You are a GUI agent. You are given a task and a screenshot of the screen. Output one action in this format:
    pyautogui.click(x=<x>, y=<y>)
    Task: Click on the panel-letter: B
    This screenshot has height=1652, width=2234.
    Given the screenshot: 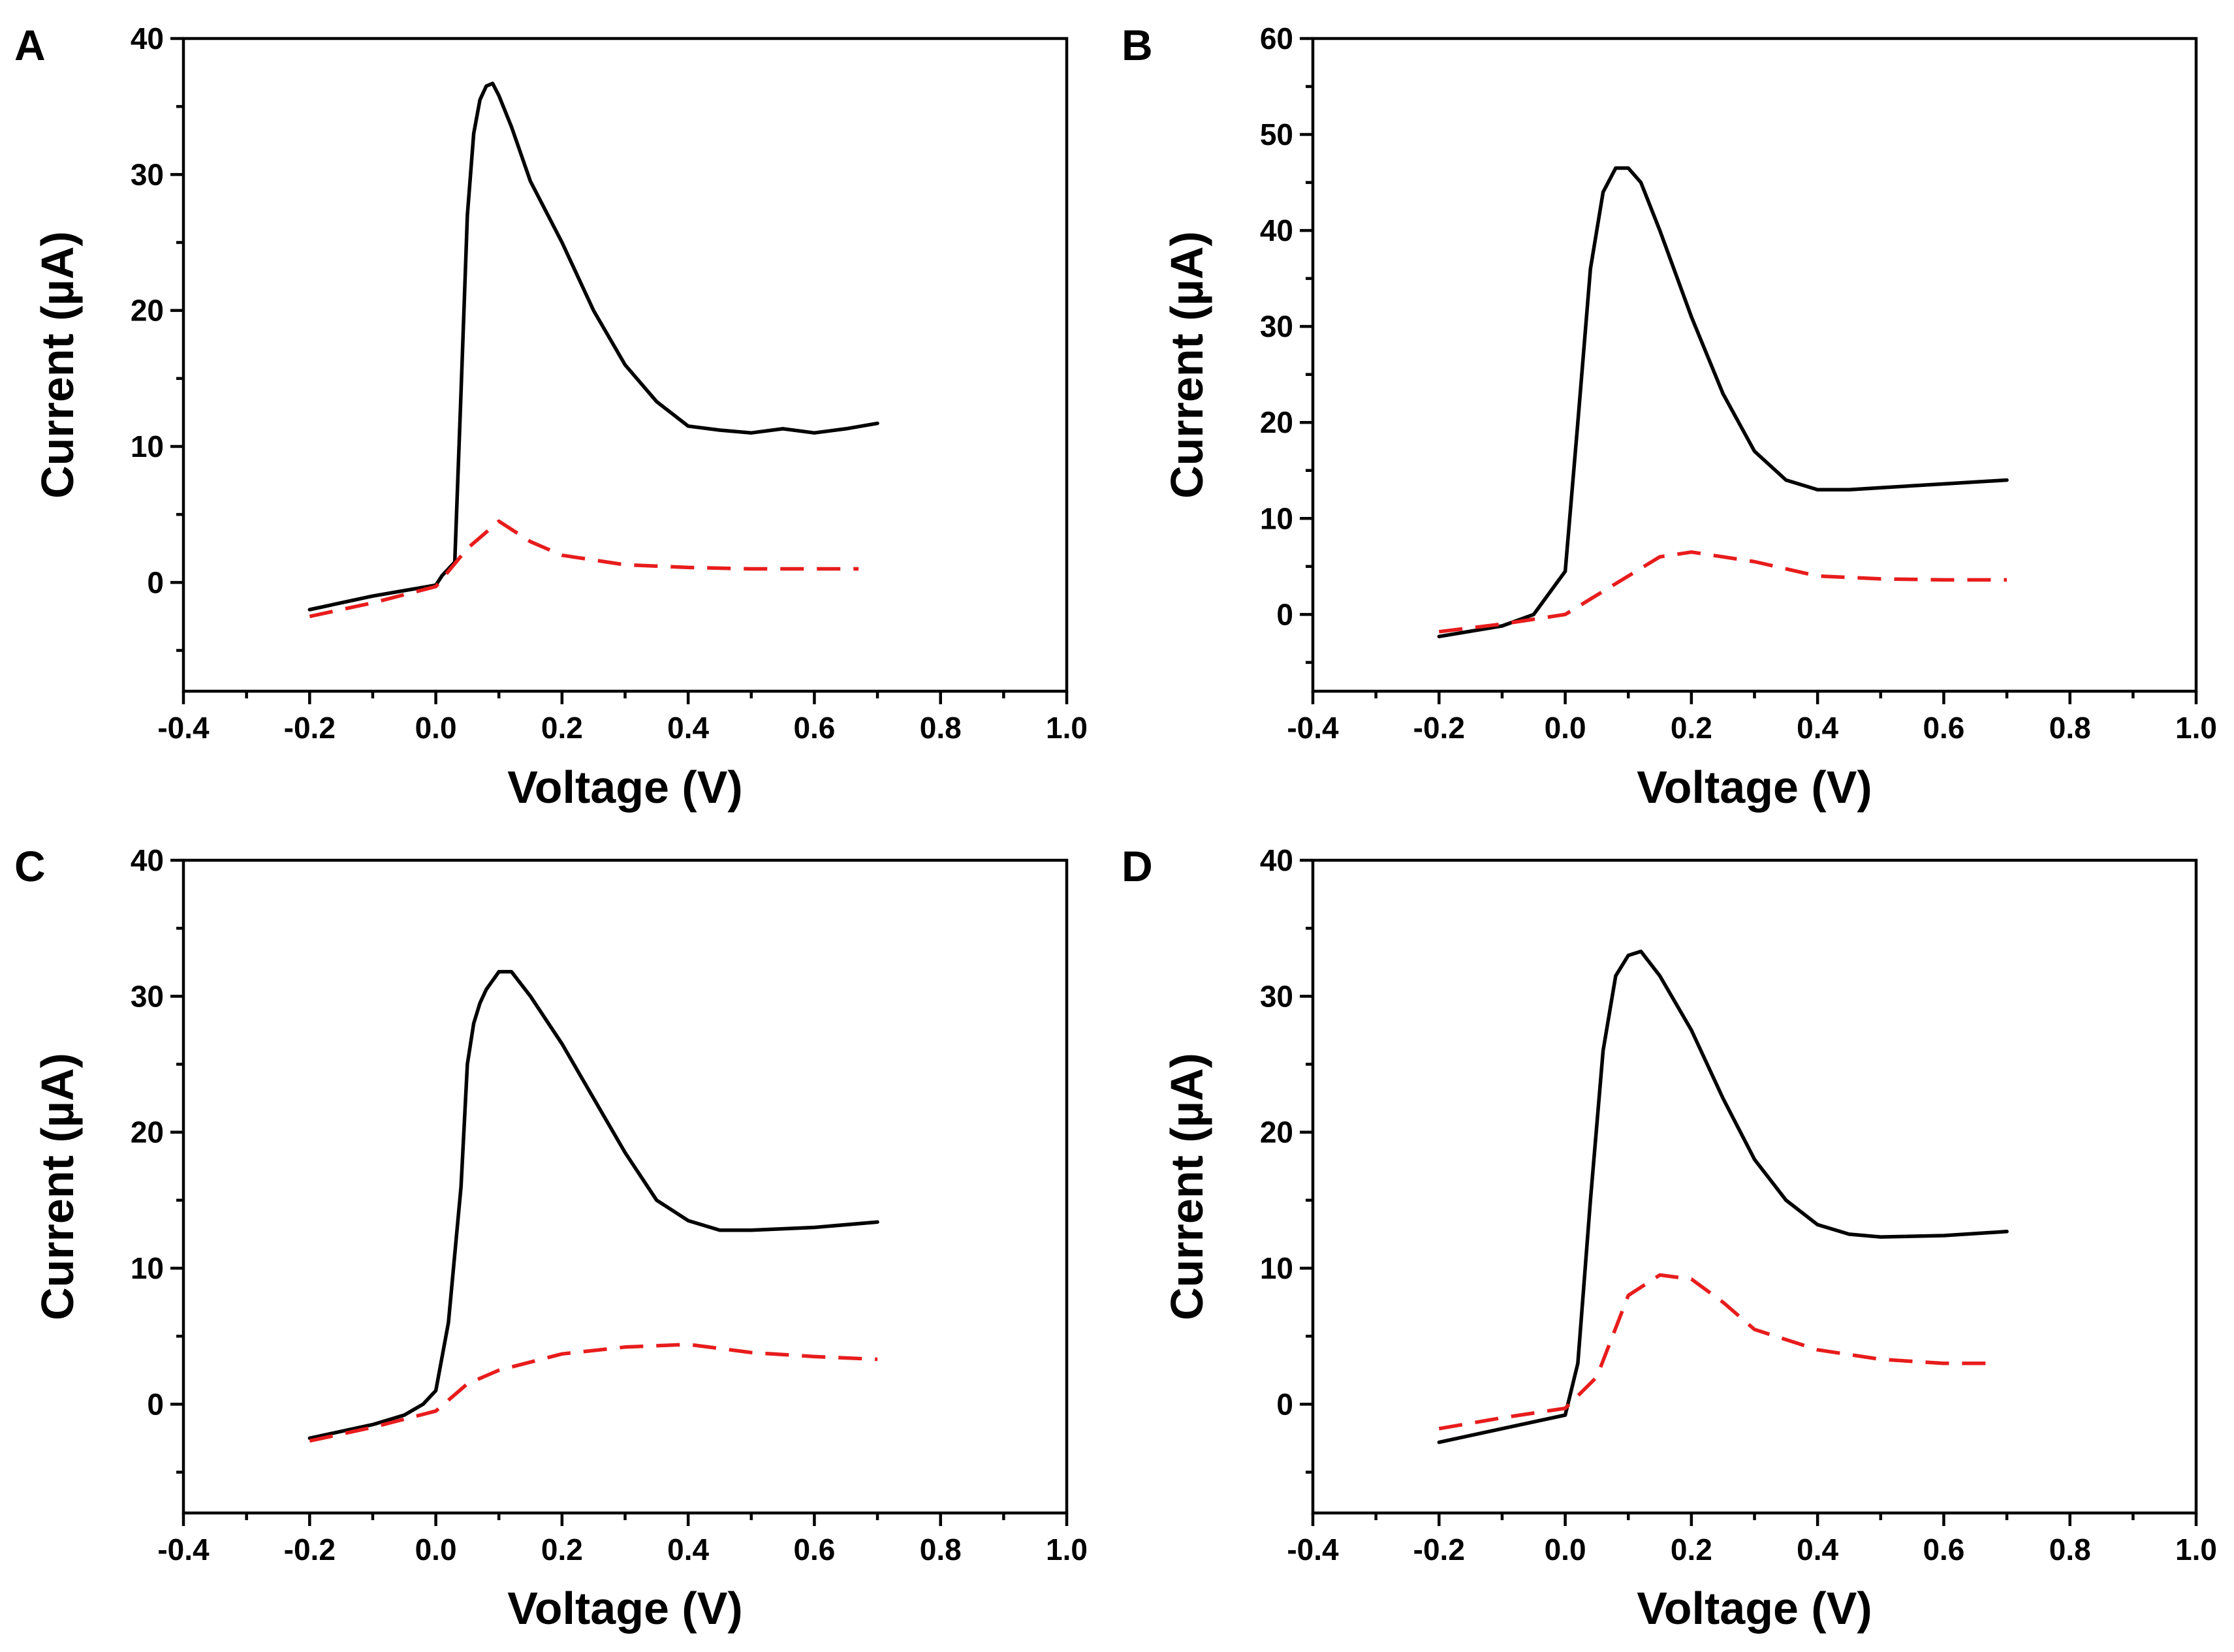 What is the action you would take?
    pyautogui.click(x=1137, y=45)
    